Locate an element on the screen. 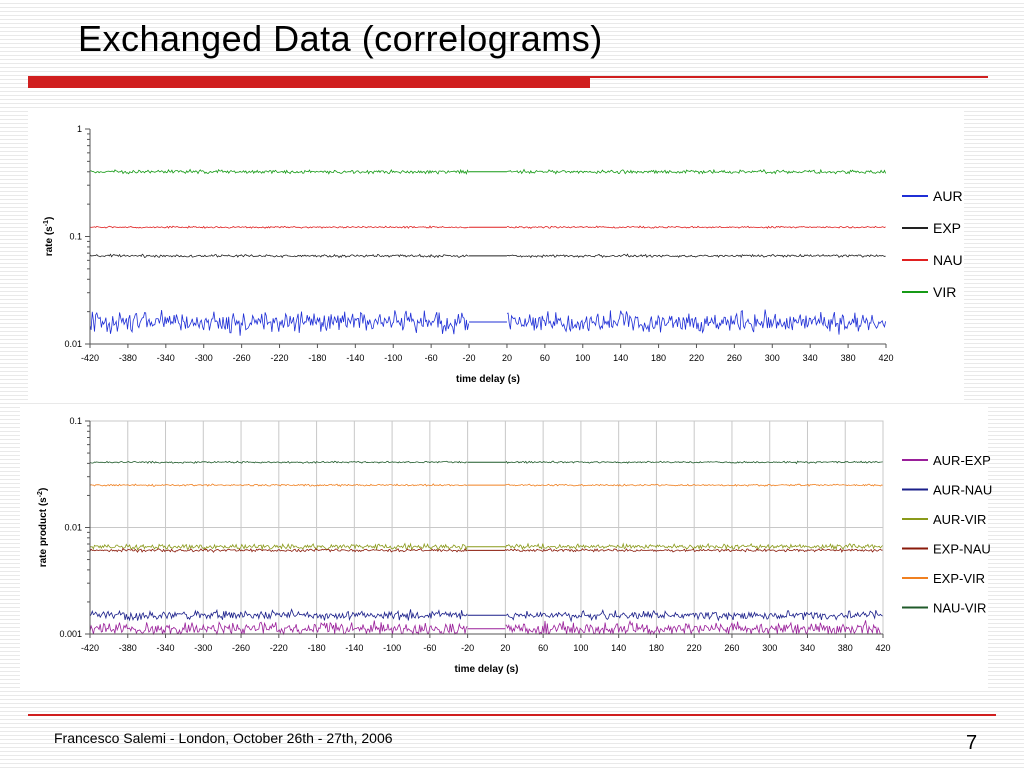 This screenshot has width=1024, height=768. series-line-nau-right is located at coordinates (696, 227).